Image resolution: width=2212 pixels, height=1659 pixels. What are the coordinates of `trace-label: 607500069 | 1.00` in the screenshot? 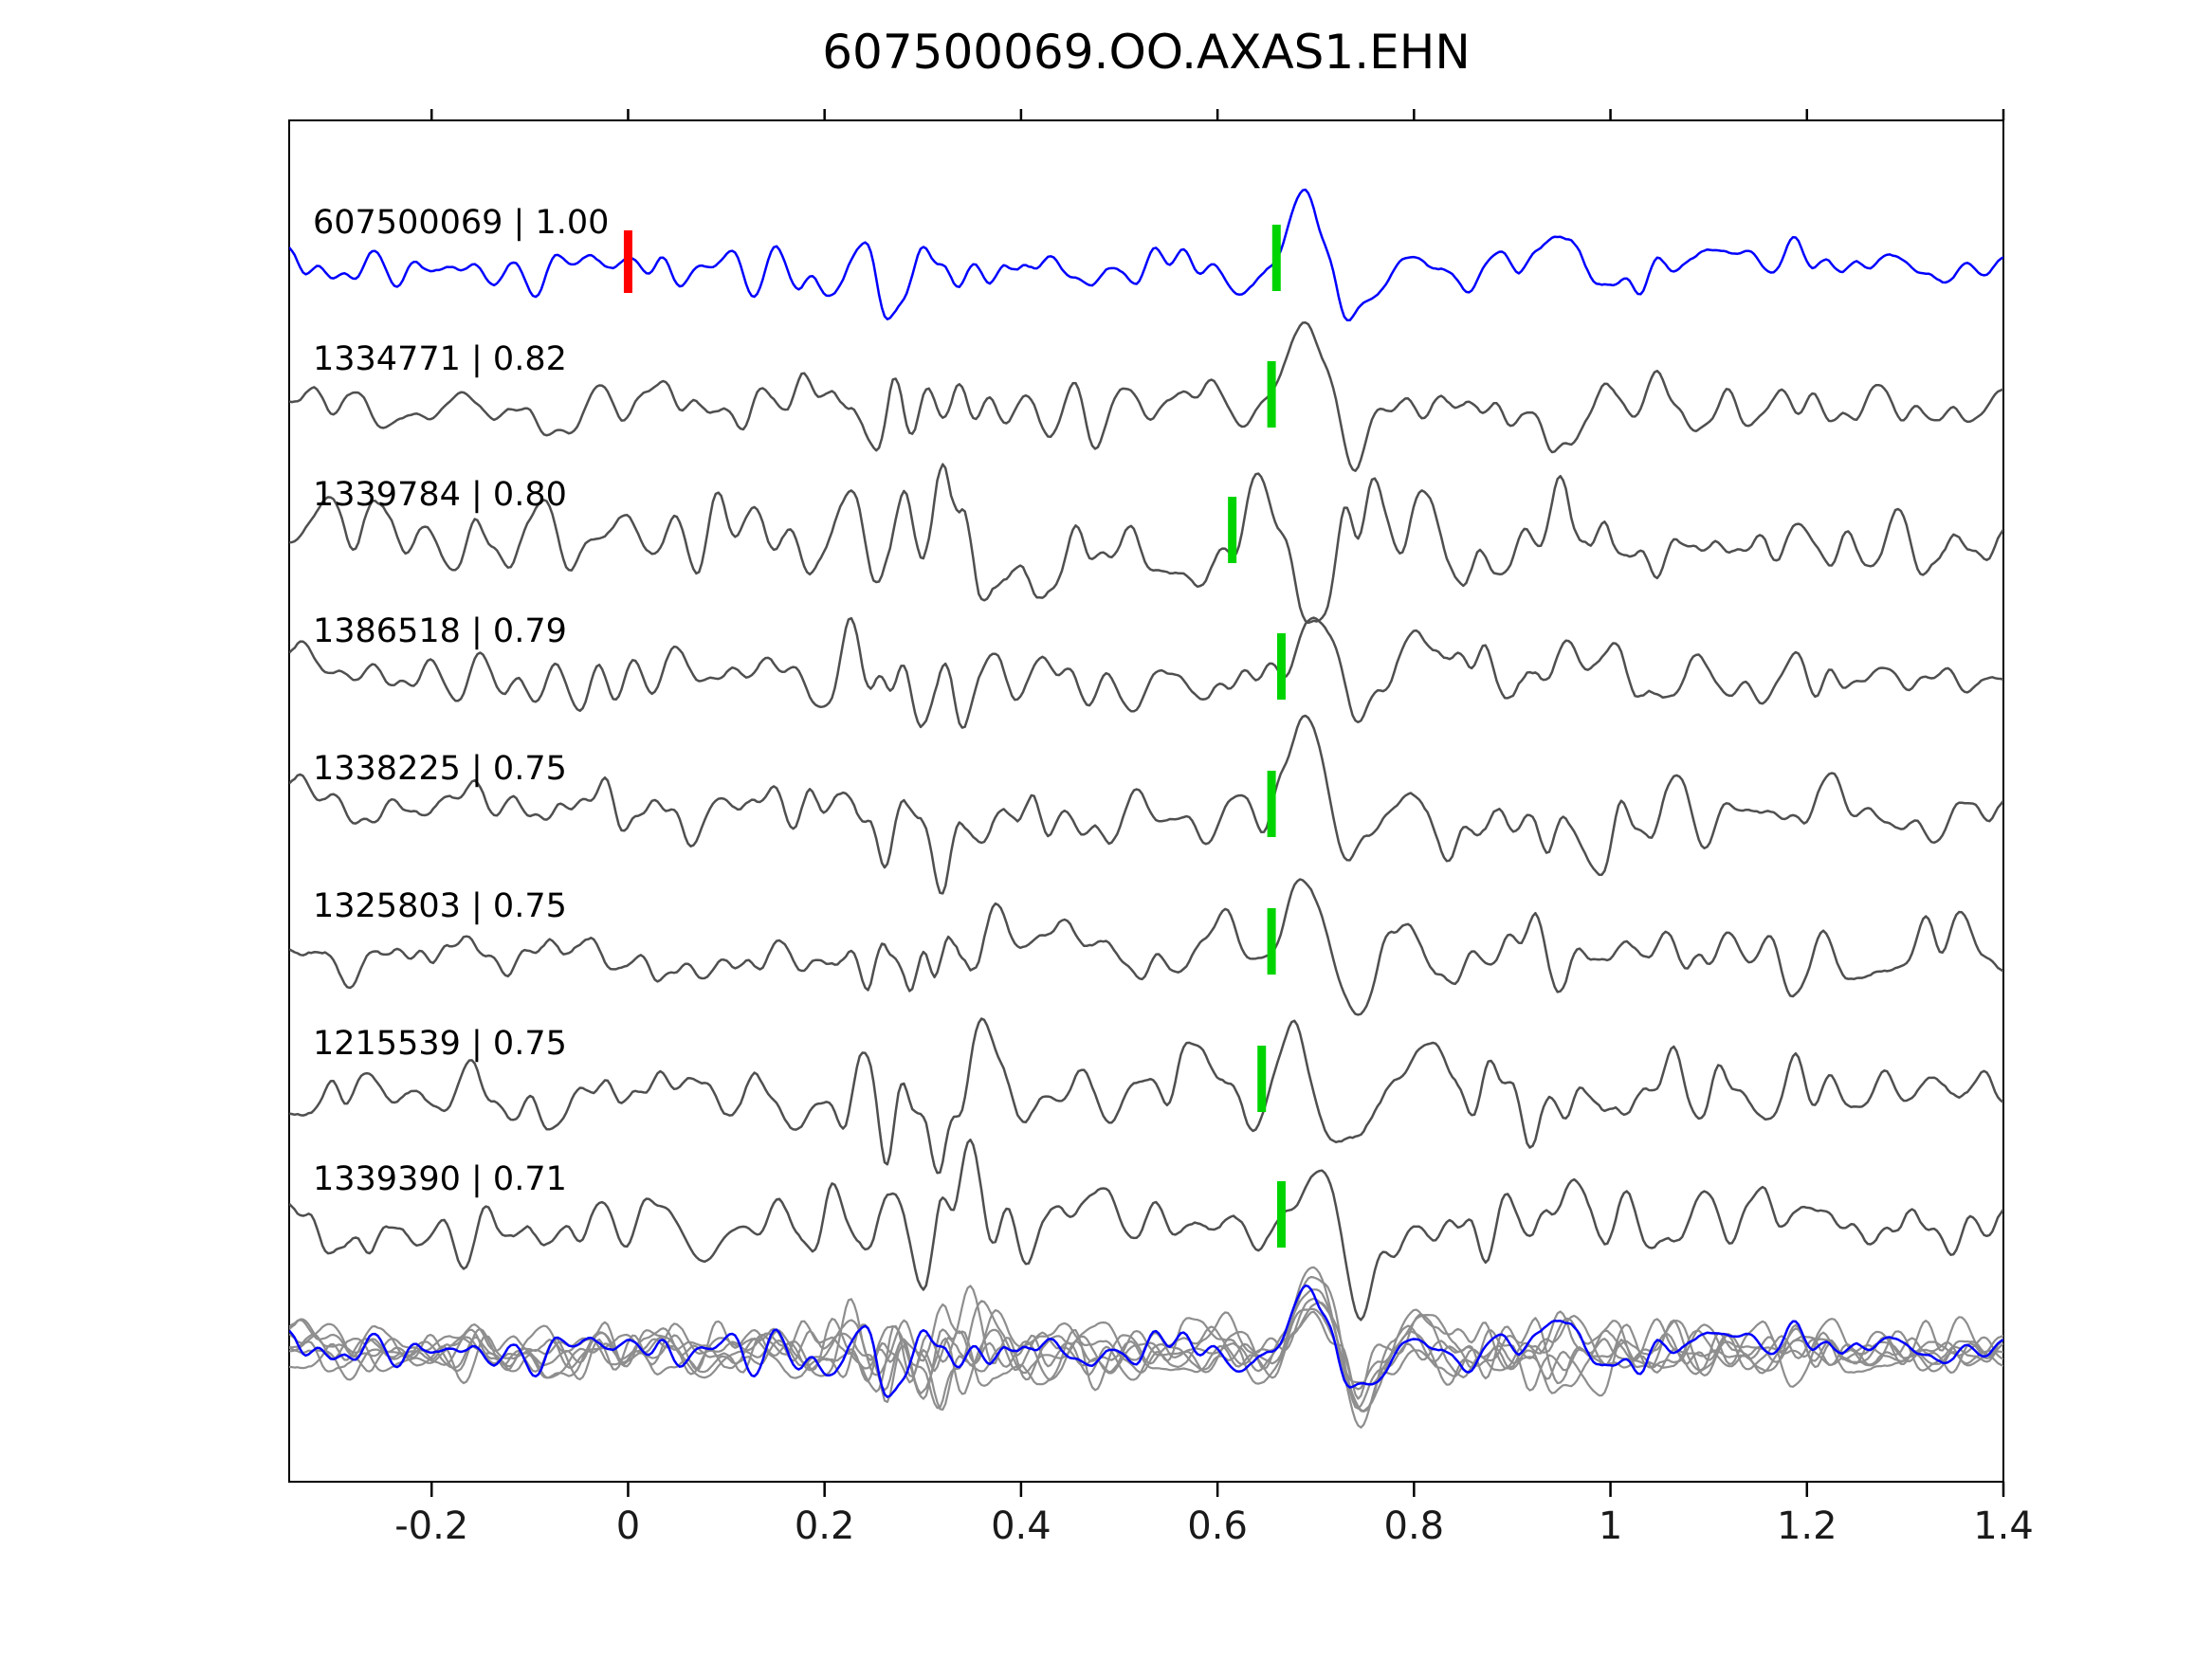 It's located at (461, 223).